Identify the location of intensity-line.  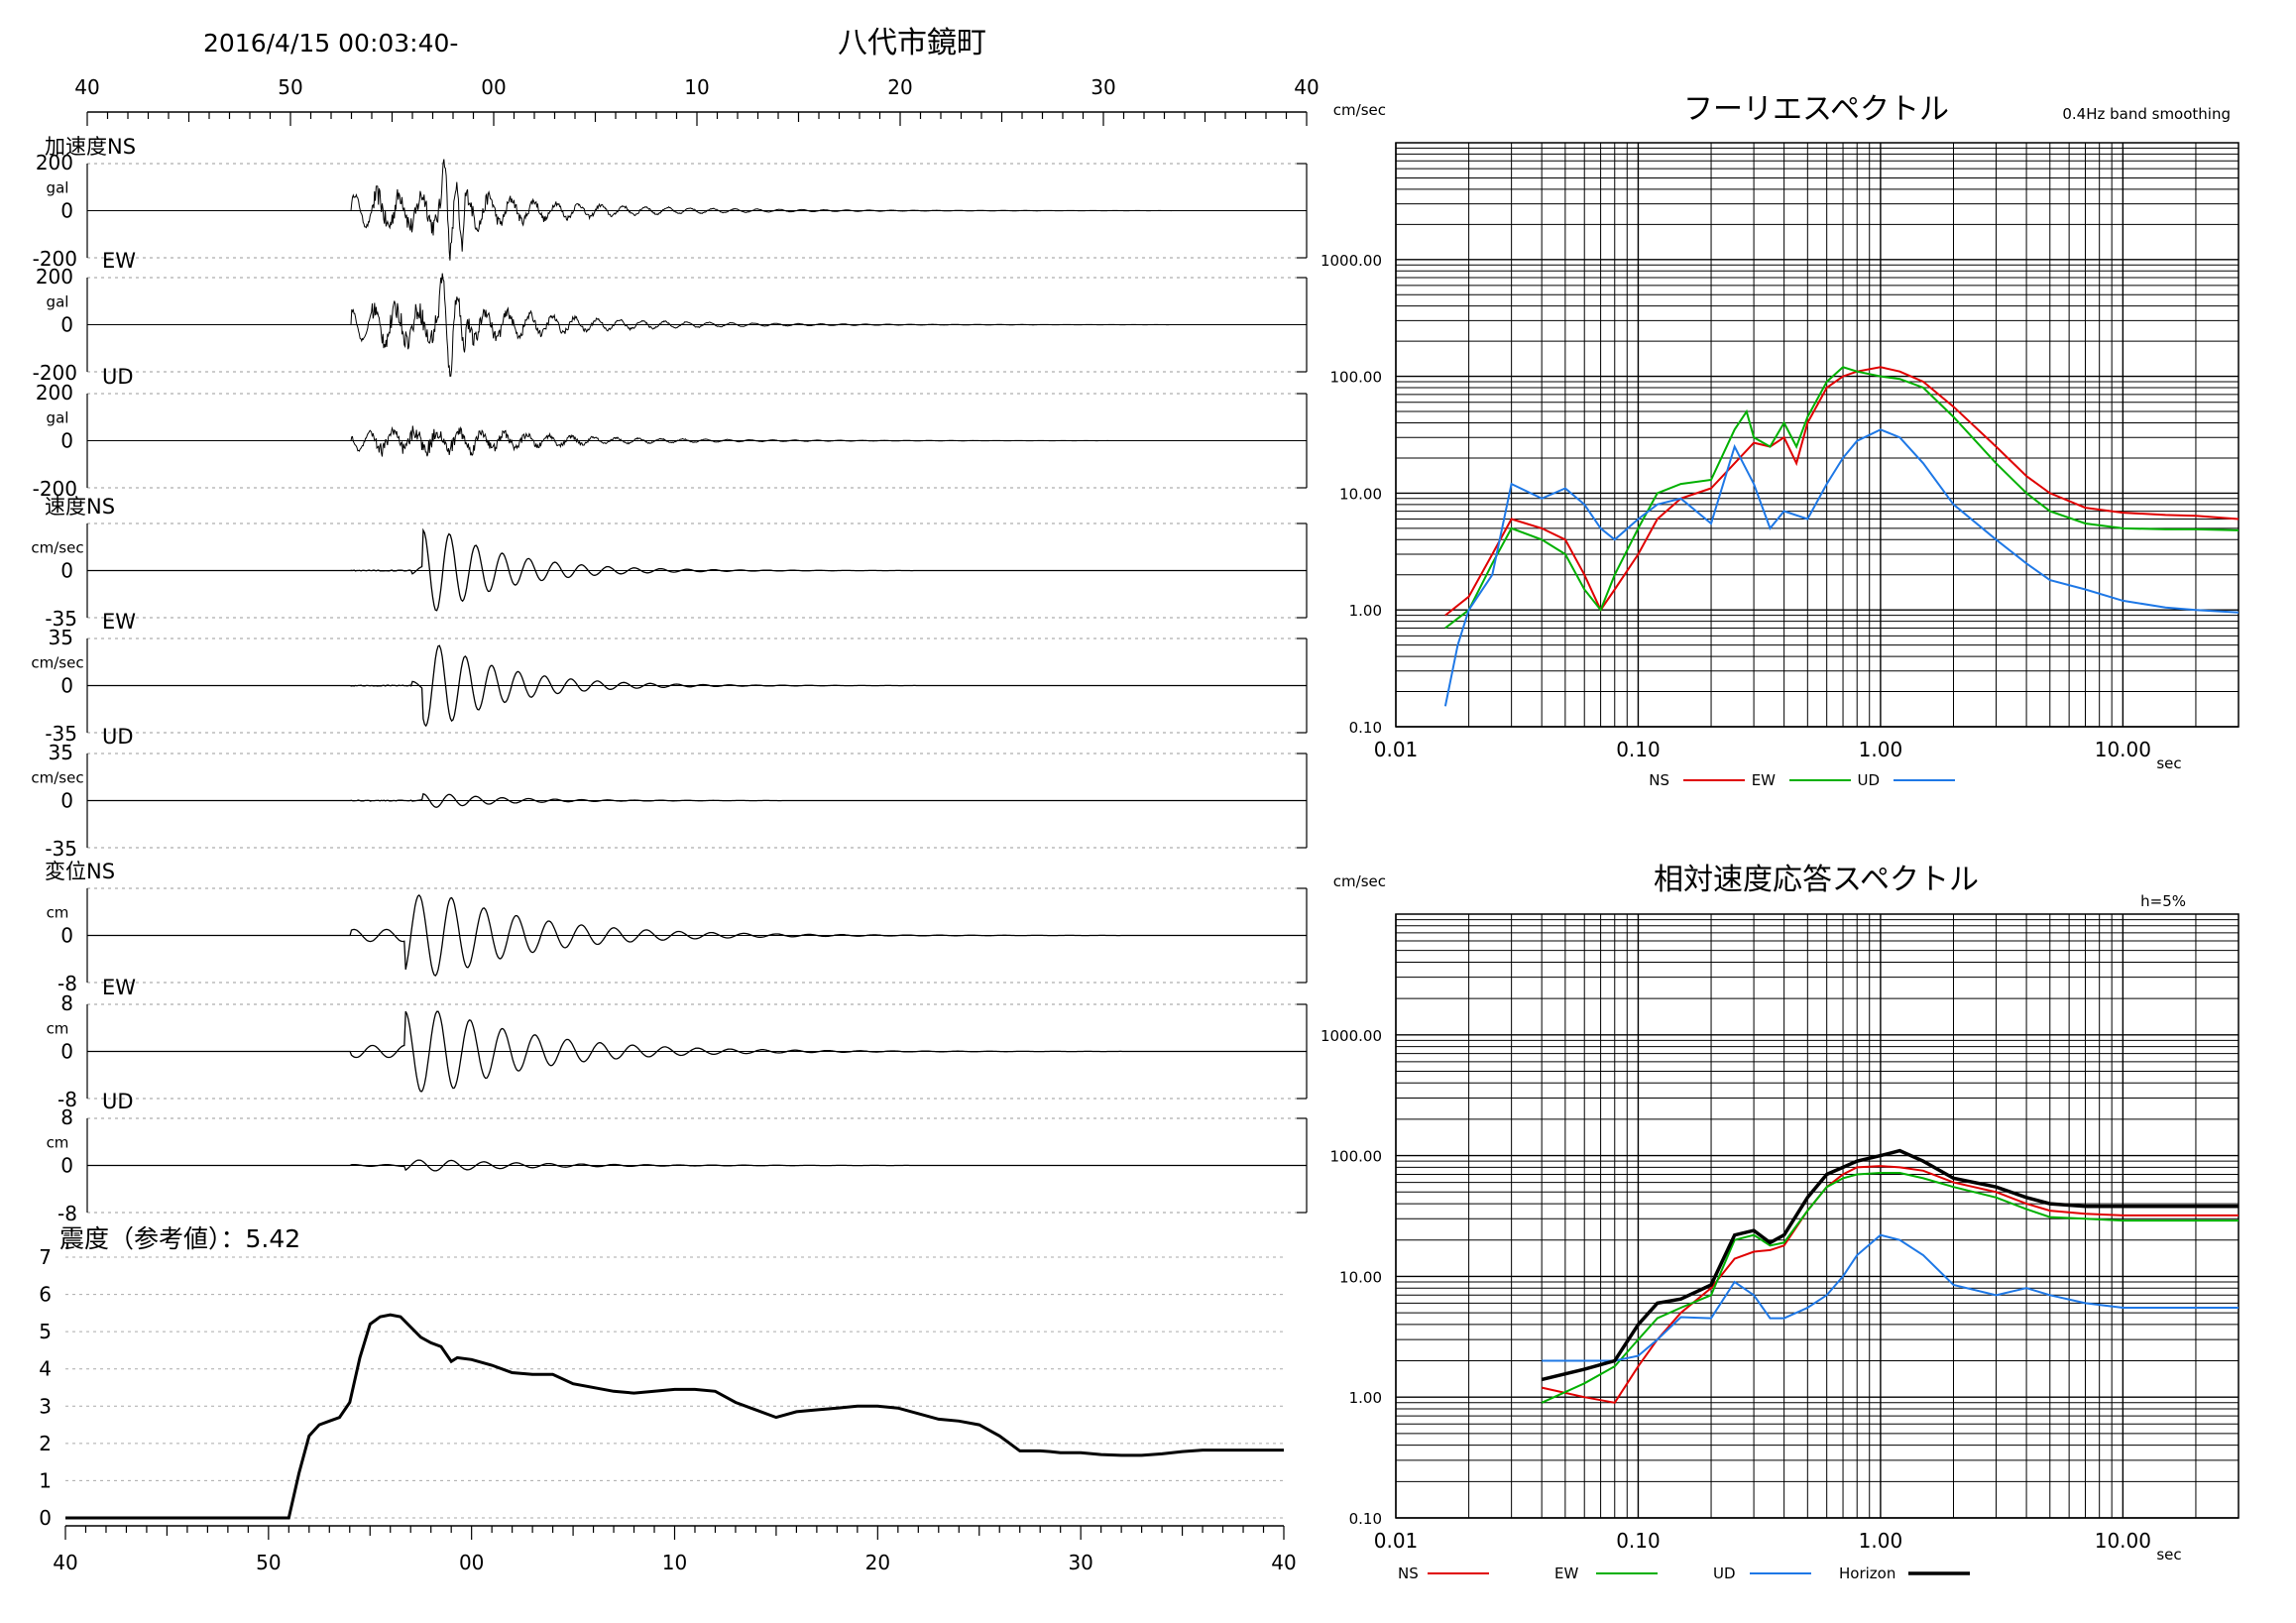
(674, 1416).